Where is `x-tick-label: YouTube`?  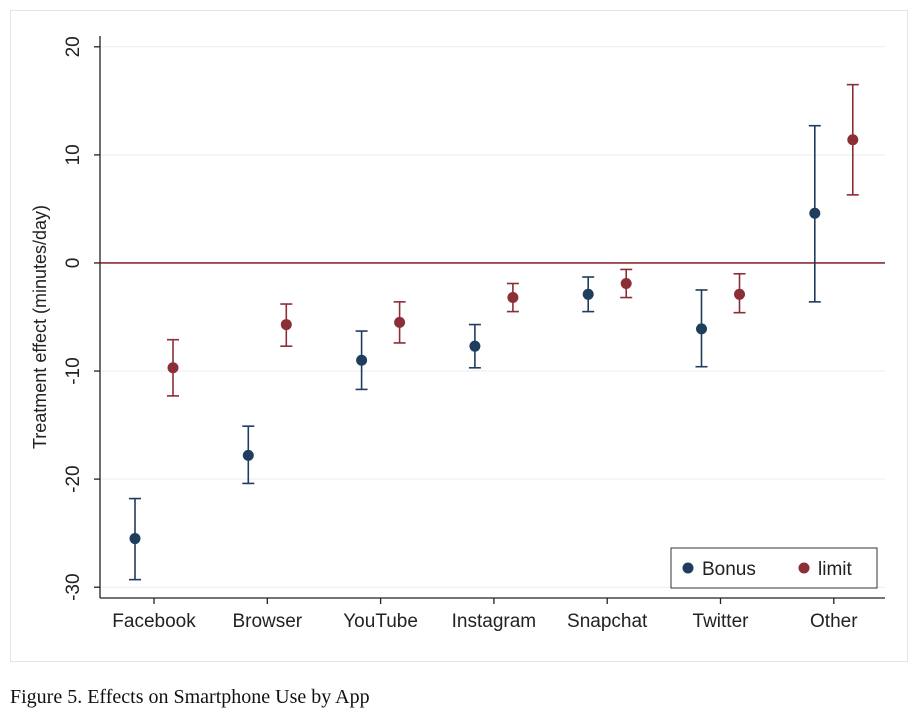 x-tick-label: YouTube is located at coordinates (380, 621).